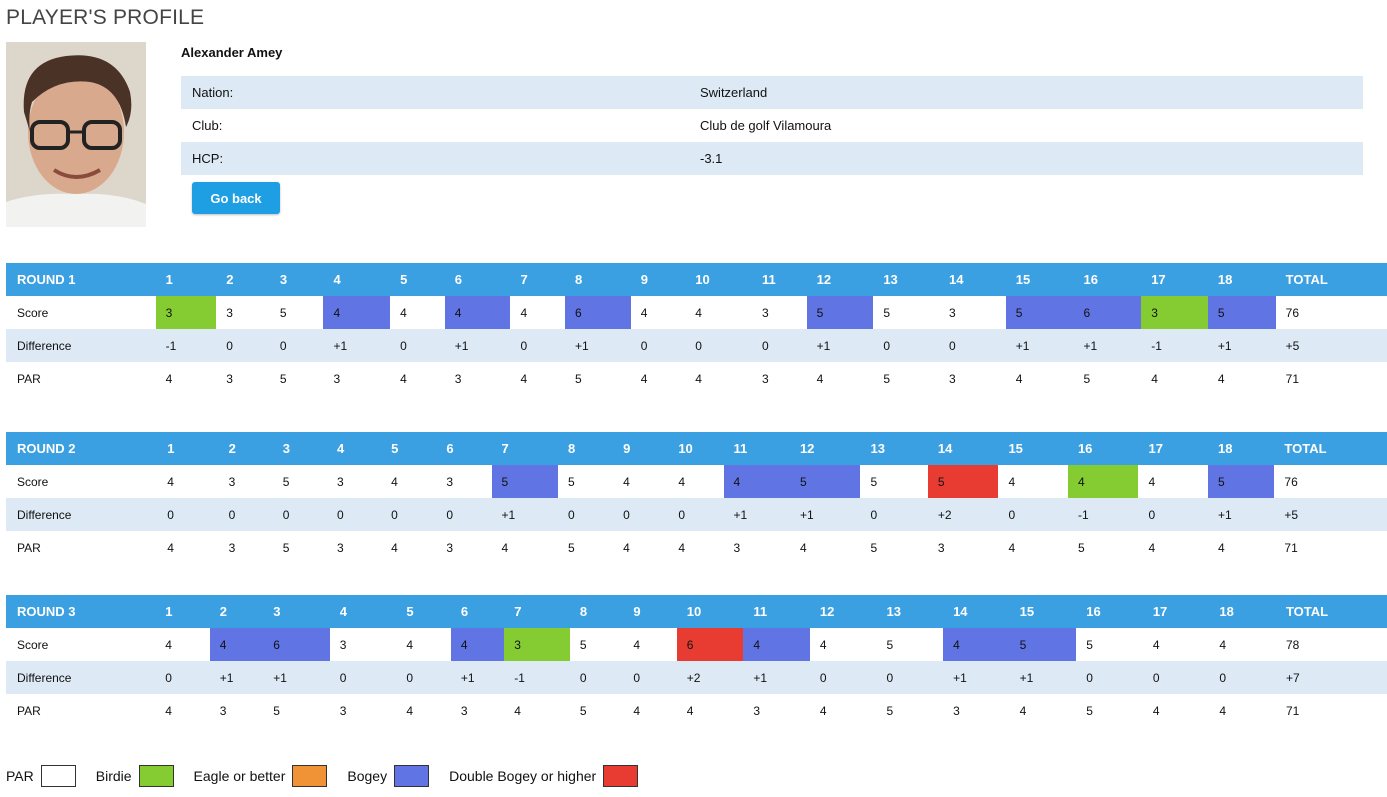 This screenshot has height=797, width=1387. Describe the element at coordinates (598, 312) in the screenshot. I see `score-cell: 6` at that location.